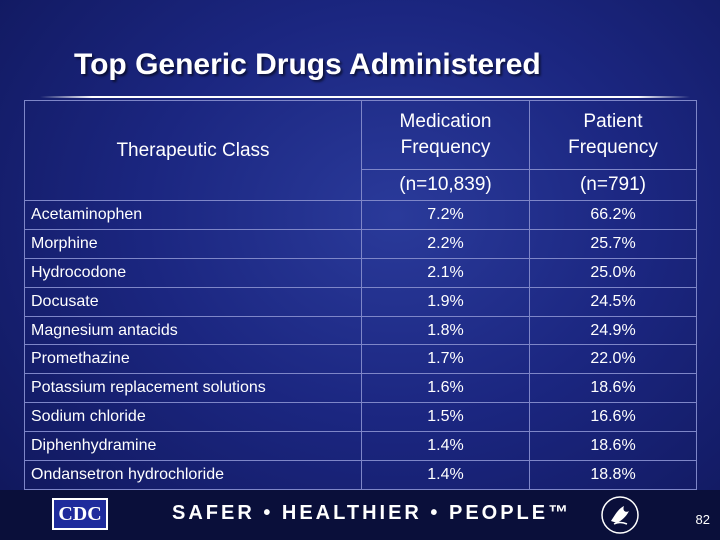 This screenshot has width=720, height=540. What do you see at coordinates (193, 330) in the screenshot?
I see `drug-name: Magnesium antacids` at bounding box center [193, 330].